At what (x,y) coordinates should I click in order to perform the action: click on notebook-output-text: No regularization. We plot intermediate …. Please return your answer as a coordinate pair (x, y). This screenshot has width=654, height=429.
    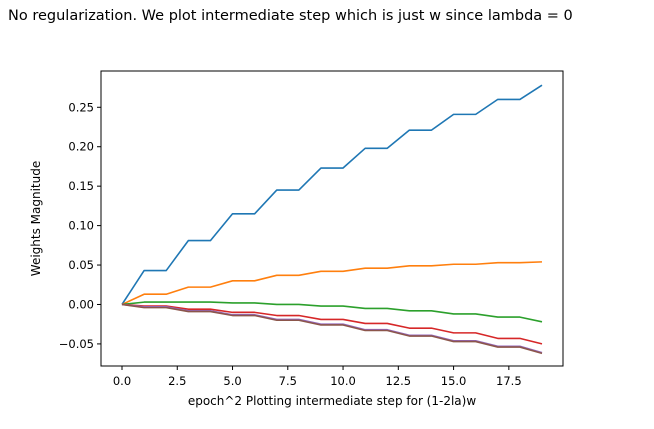
    Looking at the image, I should click on (290, 16).